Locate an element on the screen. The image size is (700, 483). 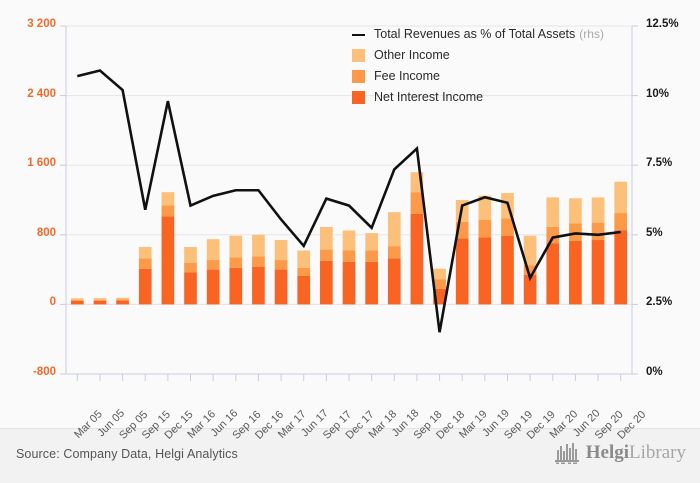
legend-item: Fee Income is located at coordinates (478, 76).